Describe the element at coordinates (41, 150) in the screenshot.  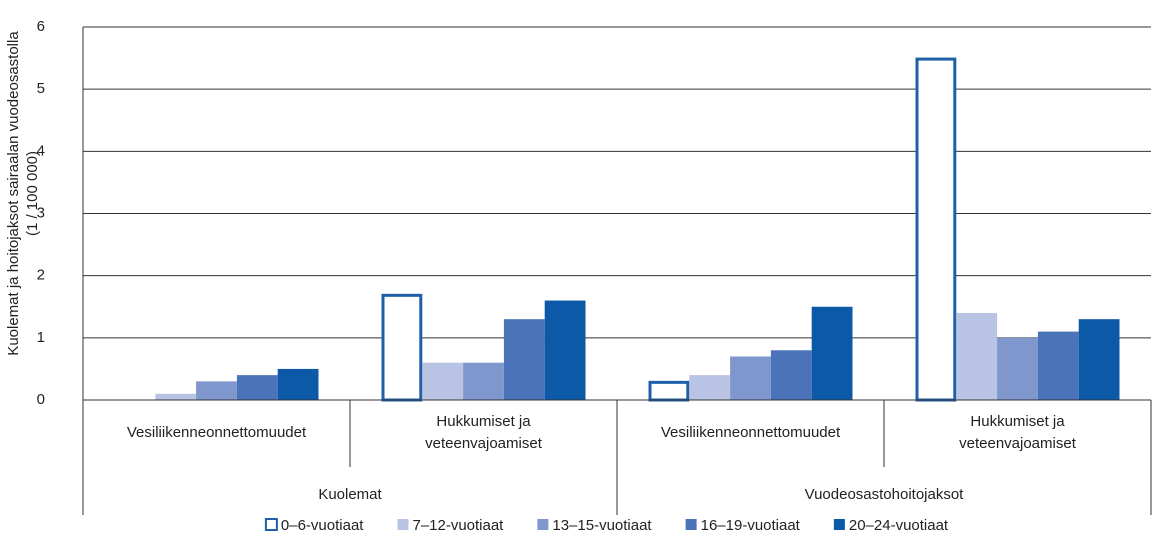
I see `y-tick-label: 4` at that location.